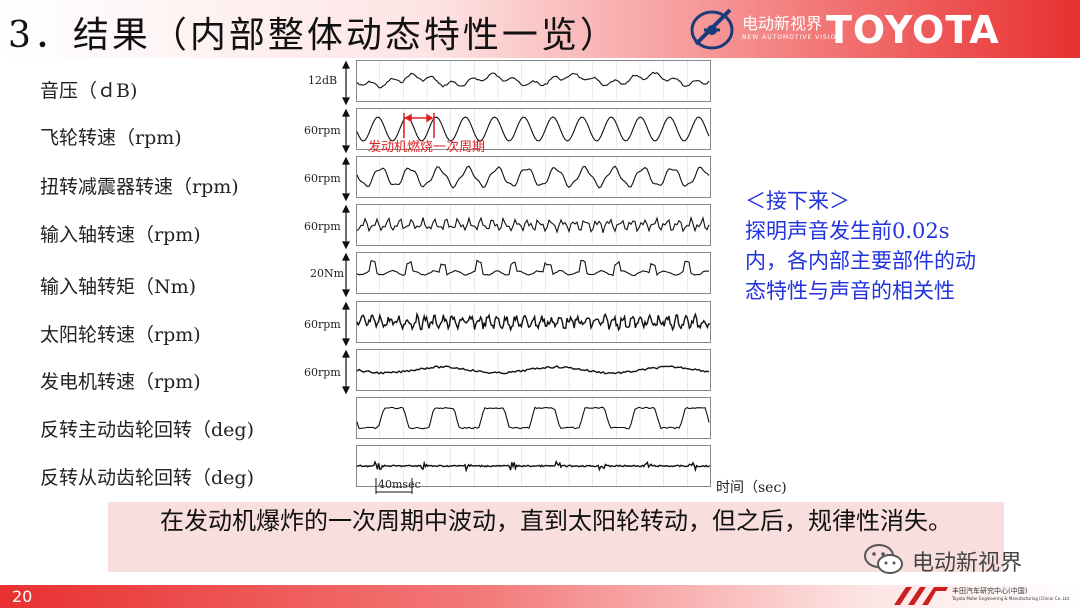  I want to click on trace-generator, so click(533, 370).